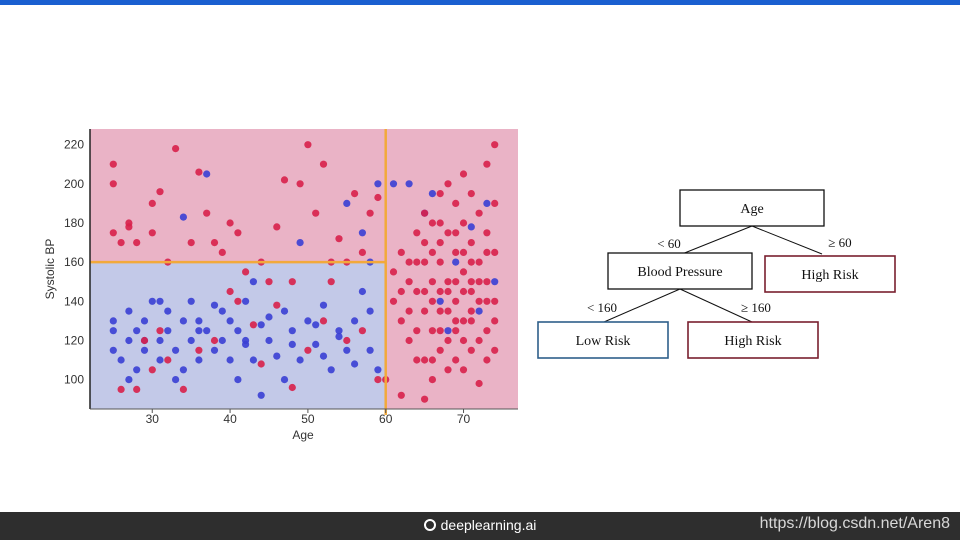 This screenshot has height=540, width=960. What do you see at coordinates (74, 145) in the screenshot?
I see `y-tick-label: 220` at bounding box center [74, 145].